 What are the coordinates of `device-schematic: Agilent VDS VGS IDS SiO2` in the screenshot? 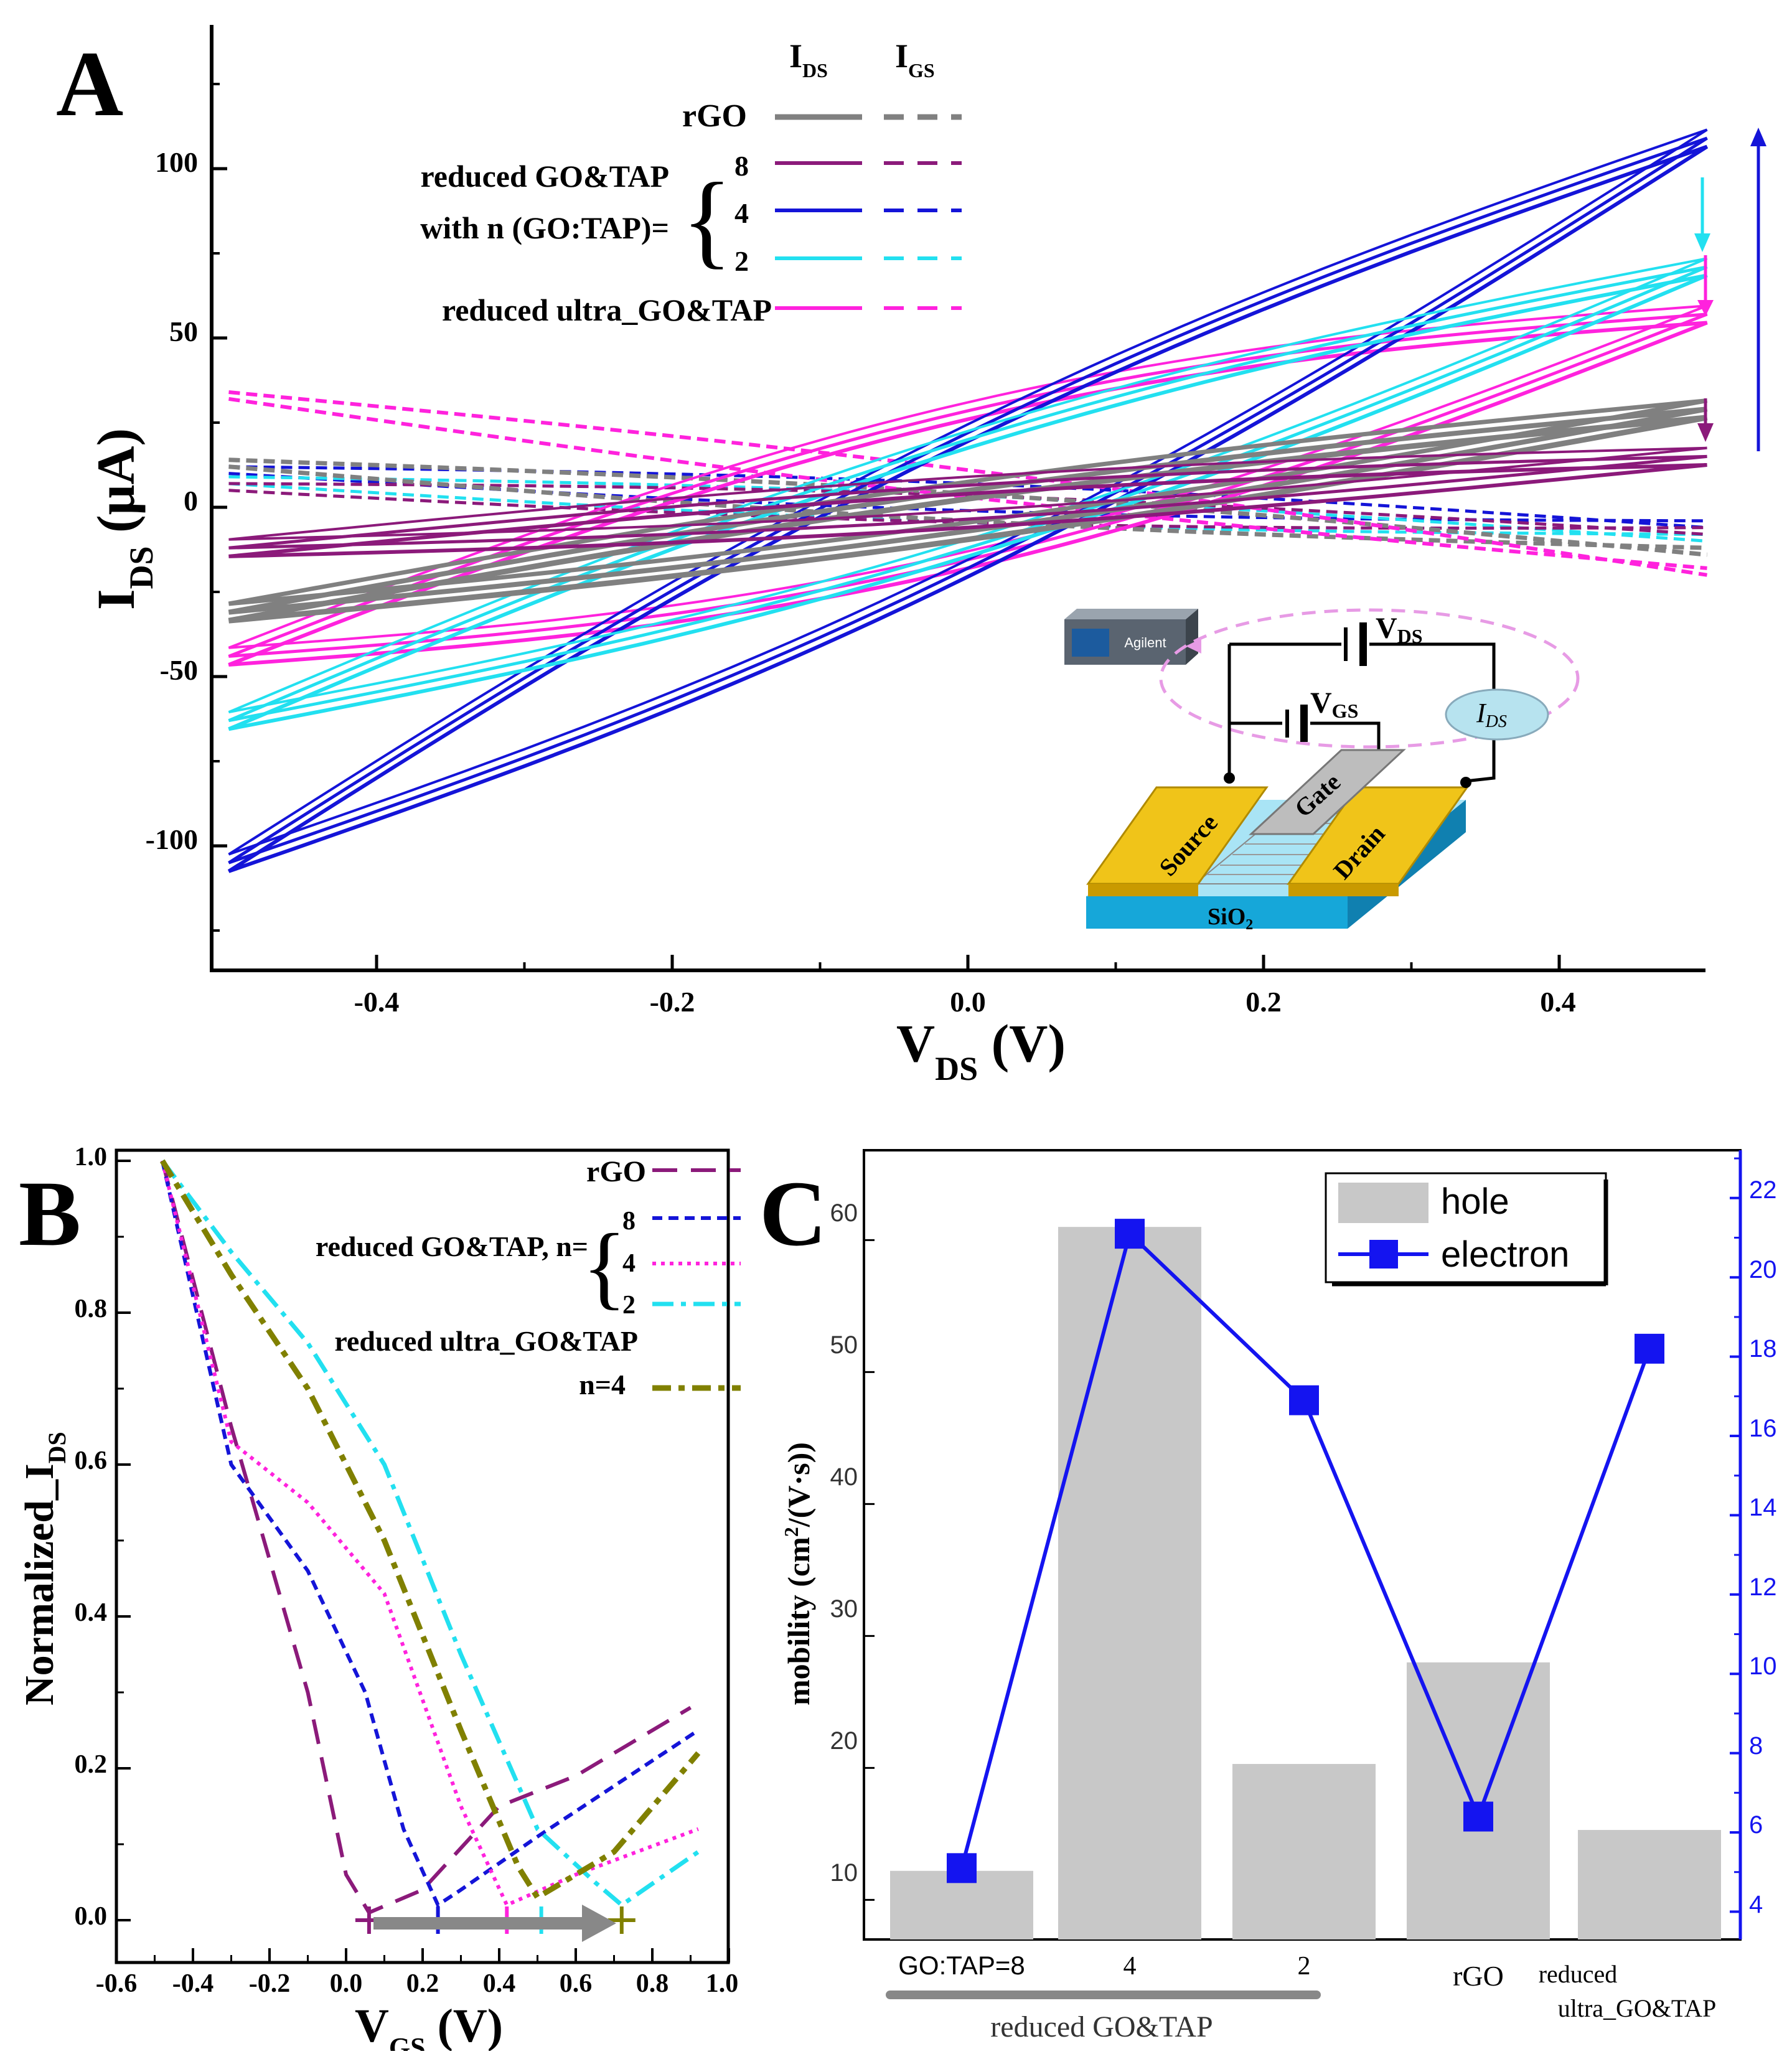 It's located at (1322, 770).